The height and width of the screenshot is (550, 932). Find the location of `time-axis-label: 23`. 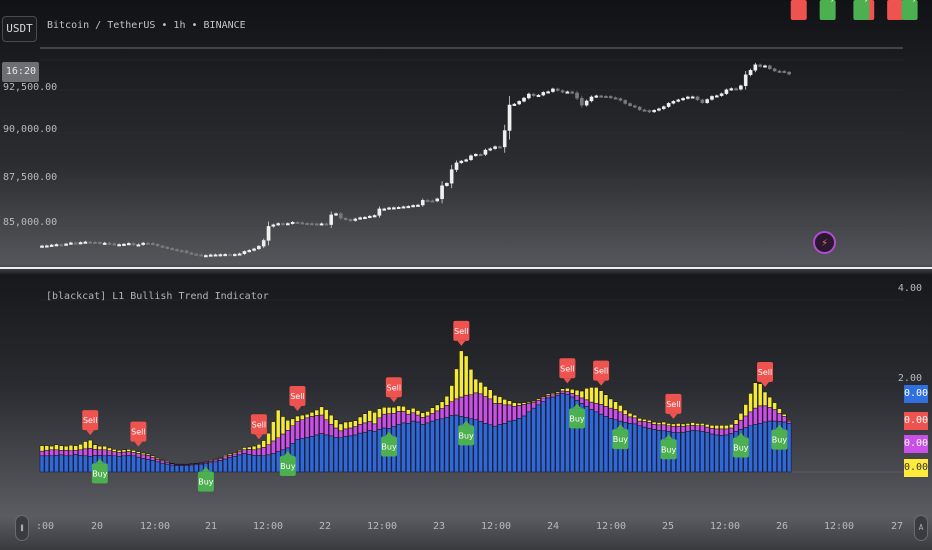

time-axis-label: 23 is located at coordinates (439, 526).